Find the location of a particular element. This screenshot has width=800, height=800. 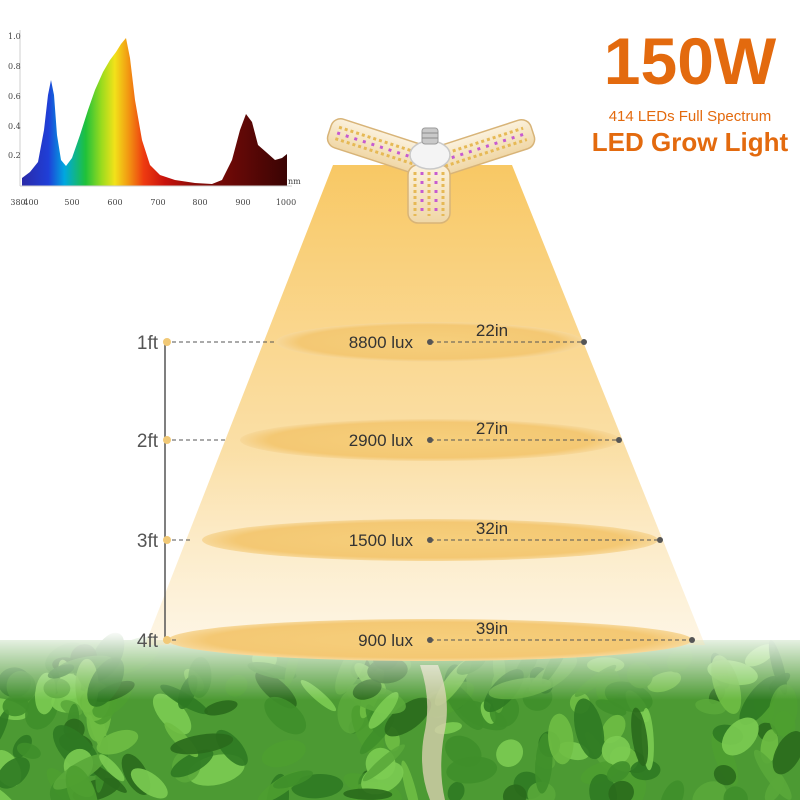

height-label: 4ft is located at coordinates (148, 641).